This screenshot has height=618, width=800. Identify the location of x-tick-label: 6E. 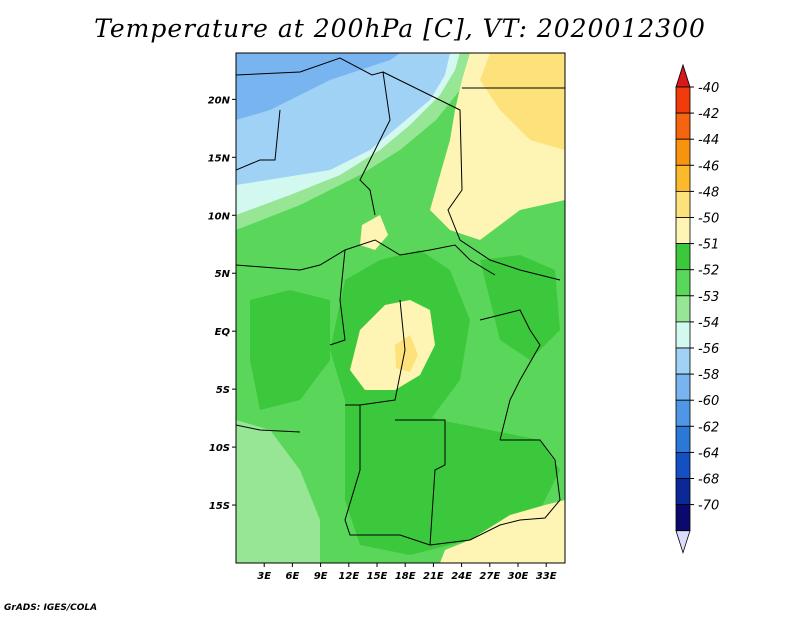
(293, 576).